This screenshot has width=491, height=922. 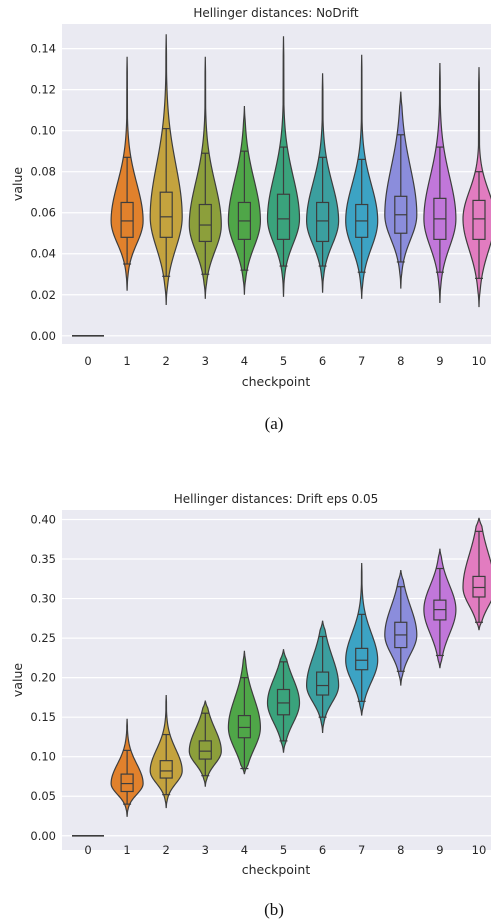 I want to click on x-axis-label-a: checkpoint, so click(x=276, y=381).